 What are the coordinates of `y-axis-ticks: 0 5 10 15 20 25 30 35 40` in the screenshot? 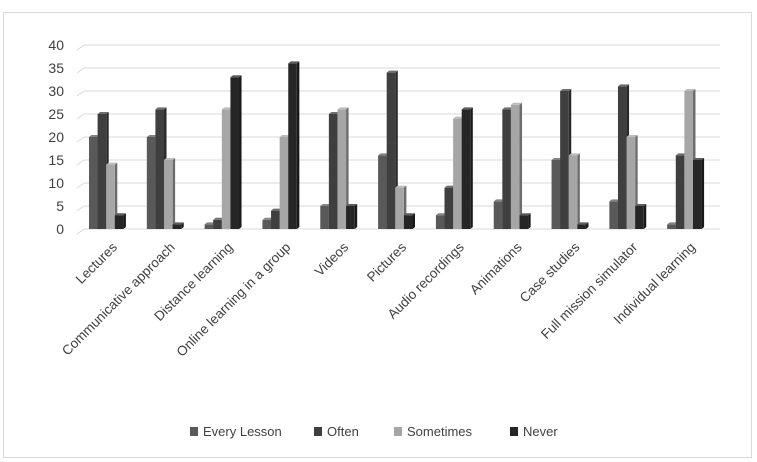 It's located at (56, 137).